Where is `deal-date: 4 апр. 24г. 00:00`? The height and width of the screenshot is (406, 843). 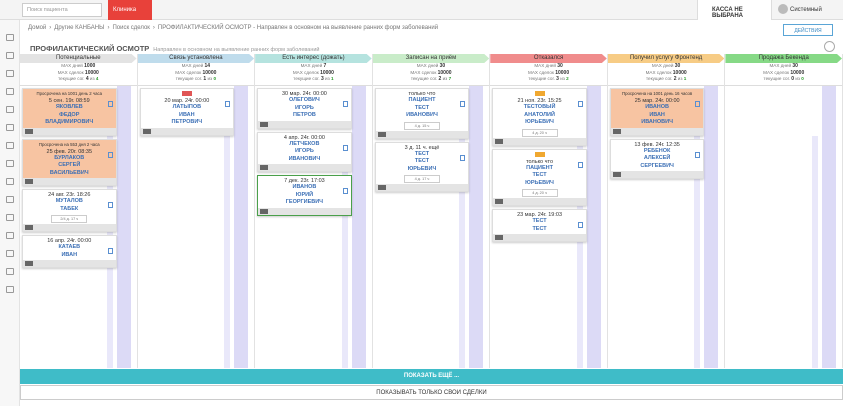
deal-date: 4 апр. 24г. 00:00 is located at coordinates (304, 137).